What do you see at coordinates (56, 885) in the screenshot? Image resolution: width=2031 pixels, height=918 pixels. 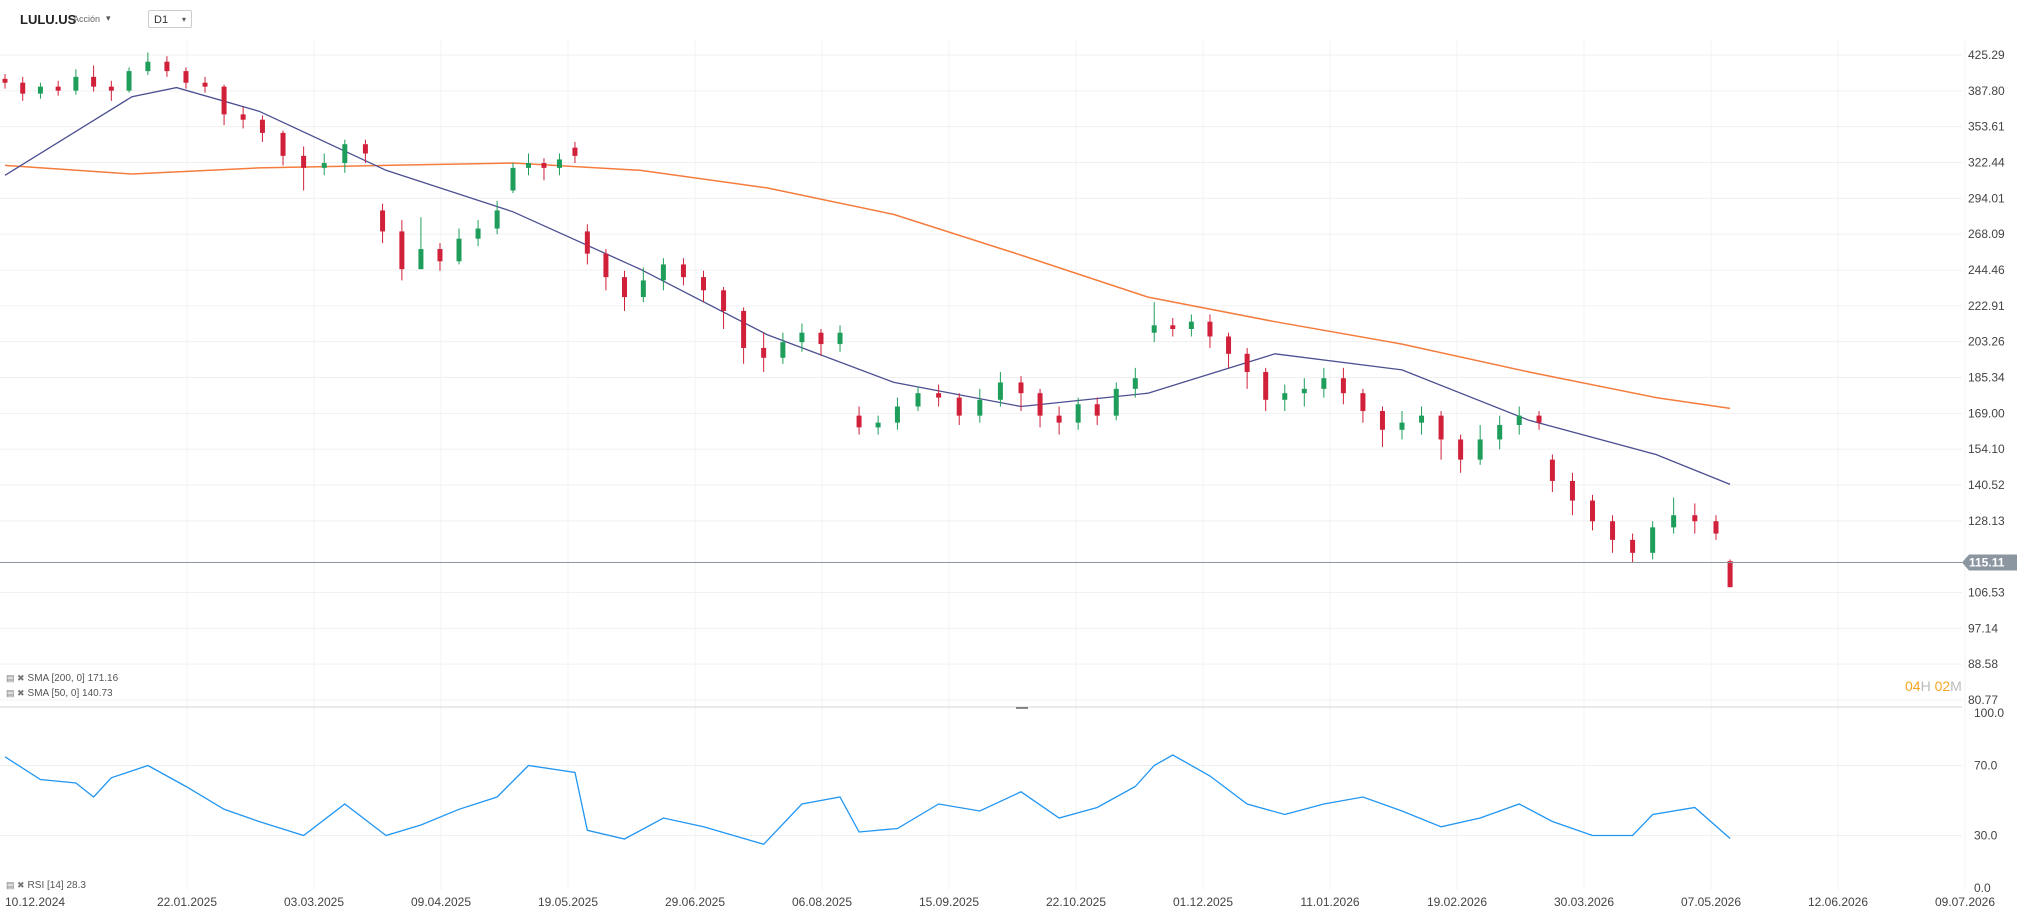 I see `rsi-legend-text: RSI [14] 28.3` at bounding box center [56, 885].